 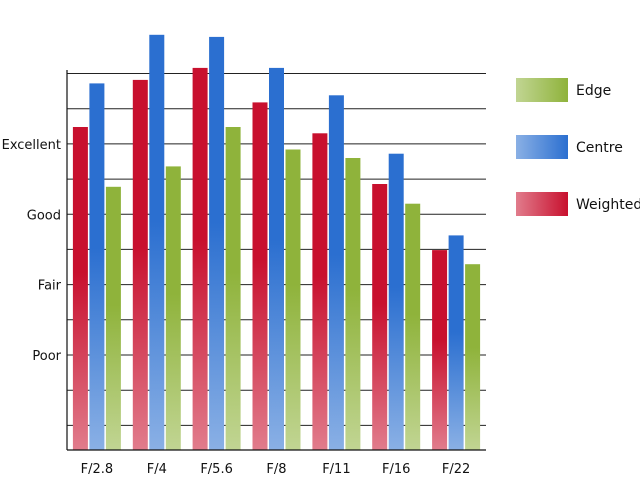 I want to click on legend: Edge Centre Weighted, so click(x=578, y=147).